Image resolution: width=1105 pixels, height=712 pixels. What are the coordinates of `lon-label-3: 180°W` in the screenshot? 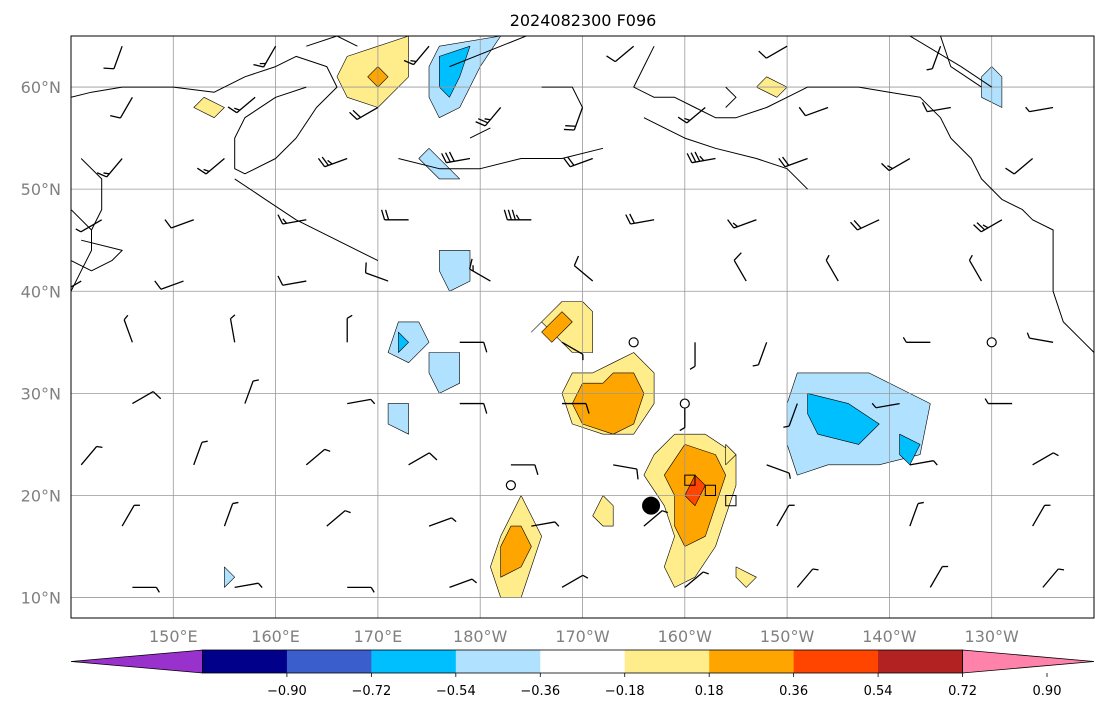 It's located at (480, 636).